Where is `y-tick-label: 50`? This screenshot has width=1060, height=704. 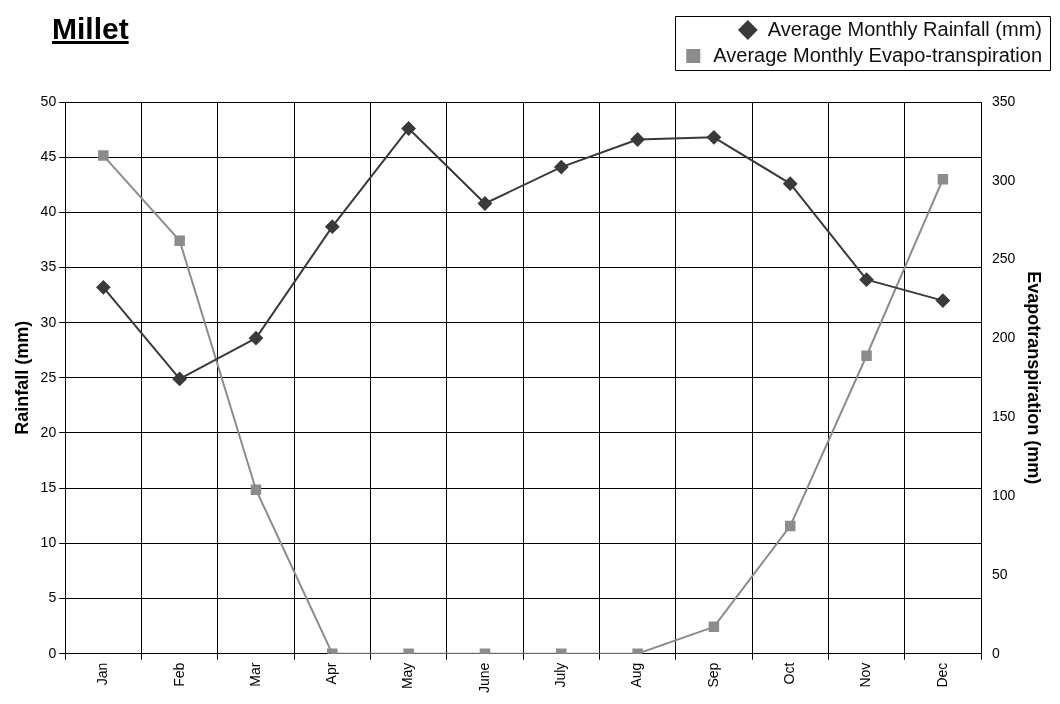
y-tick-label: 50 is located at coordinates (48, 100).